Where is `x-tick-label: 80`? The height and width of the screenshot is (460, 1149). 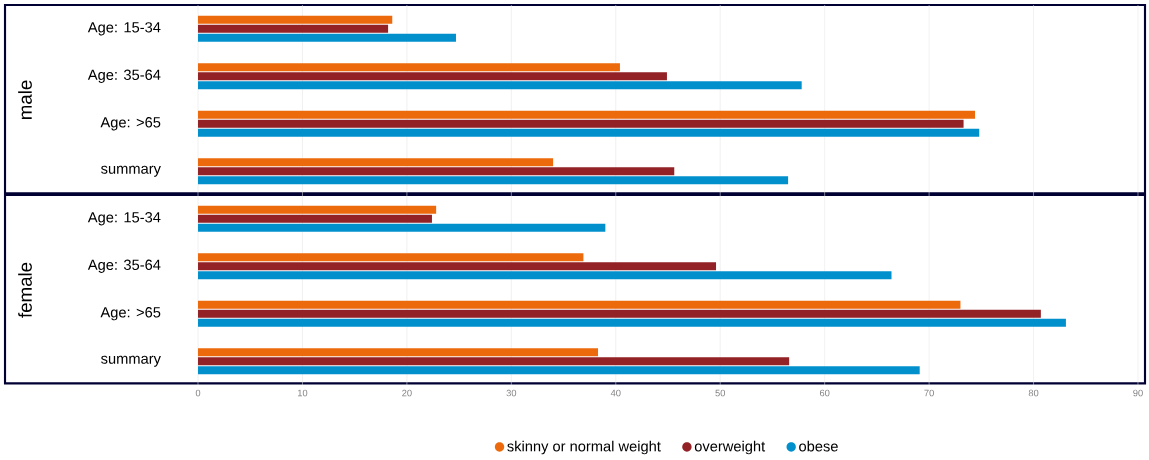
x-tick-label: 80 is located at coordinates (1033, 393).